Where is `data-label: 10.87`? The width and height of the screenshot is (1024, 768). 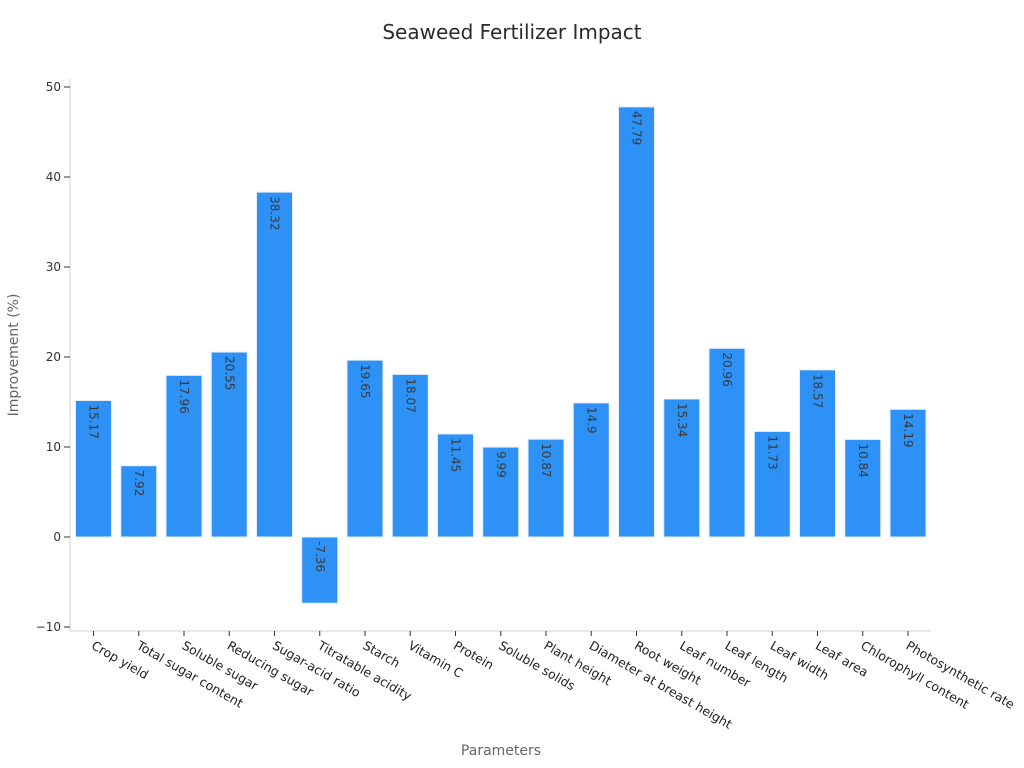
data-label: 10.87 is located at coordinates (546, 460).